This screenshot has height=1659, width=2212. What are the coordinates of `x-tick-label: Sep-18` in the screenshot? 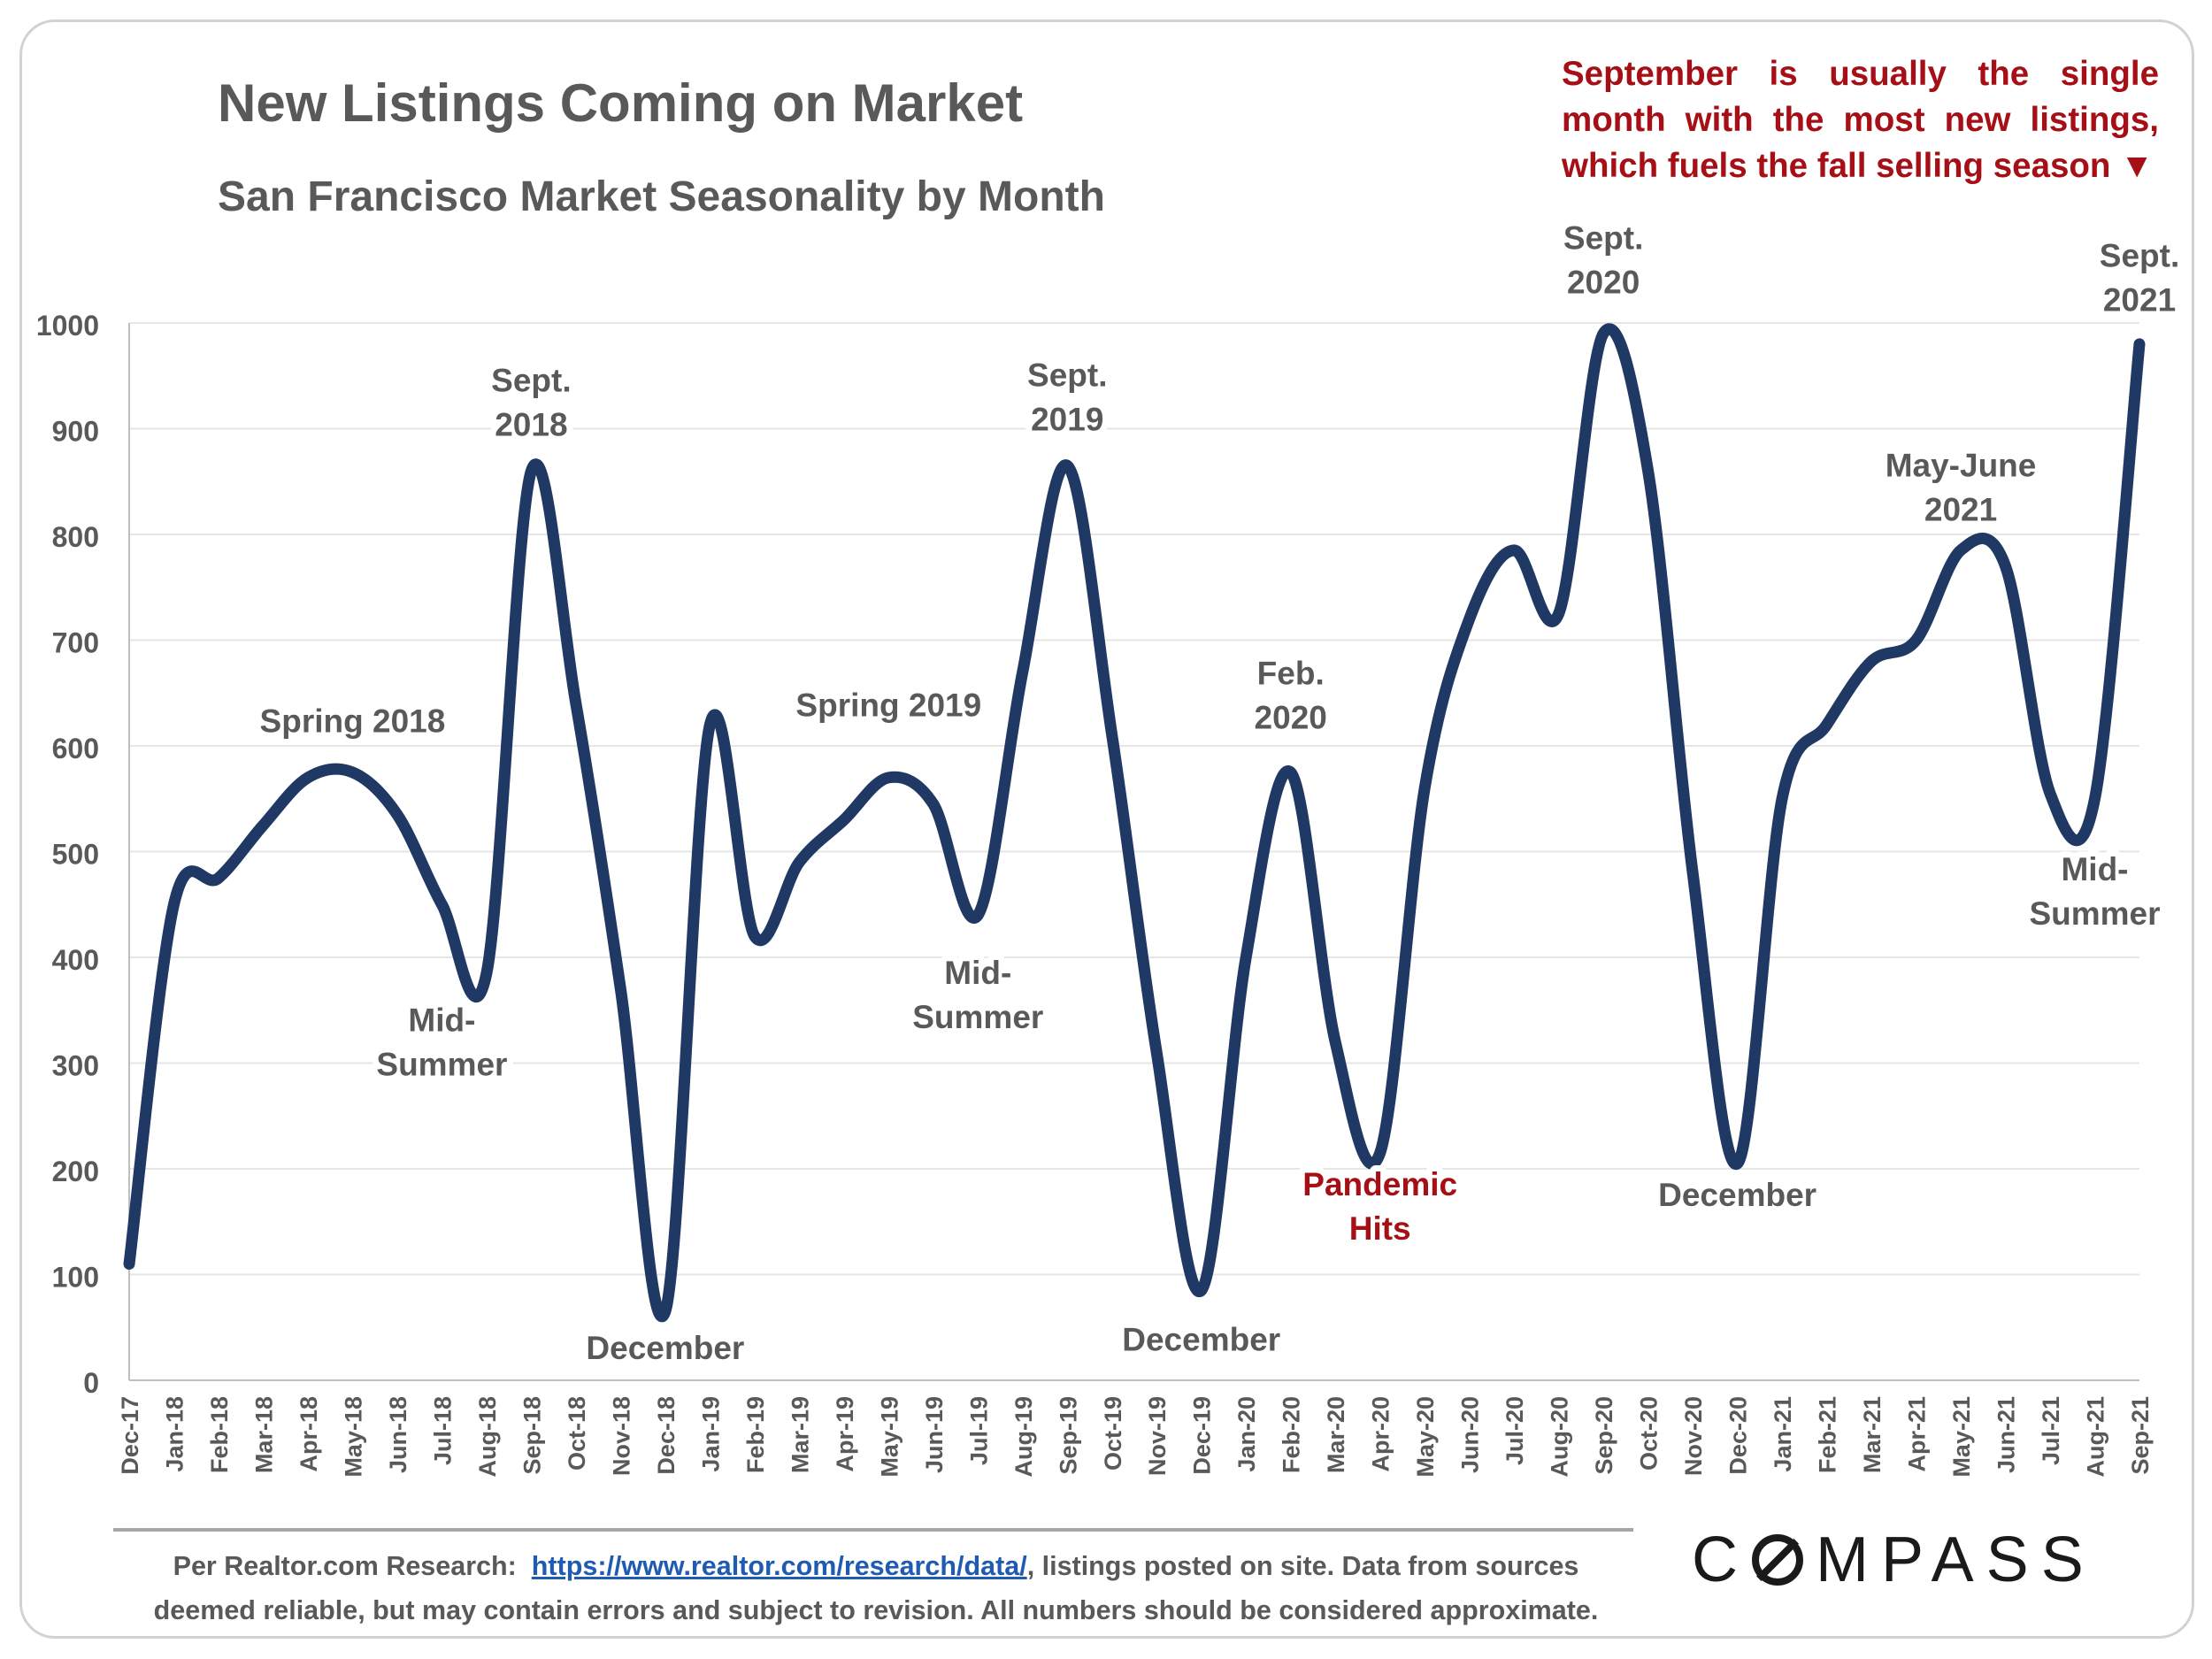 It's located at (532, 1436).